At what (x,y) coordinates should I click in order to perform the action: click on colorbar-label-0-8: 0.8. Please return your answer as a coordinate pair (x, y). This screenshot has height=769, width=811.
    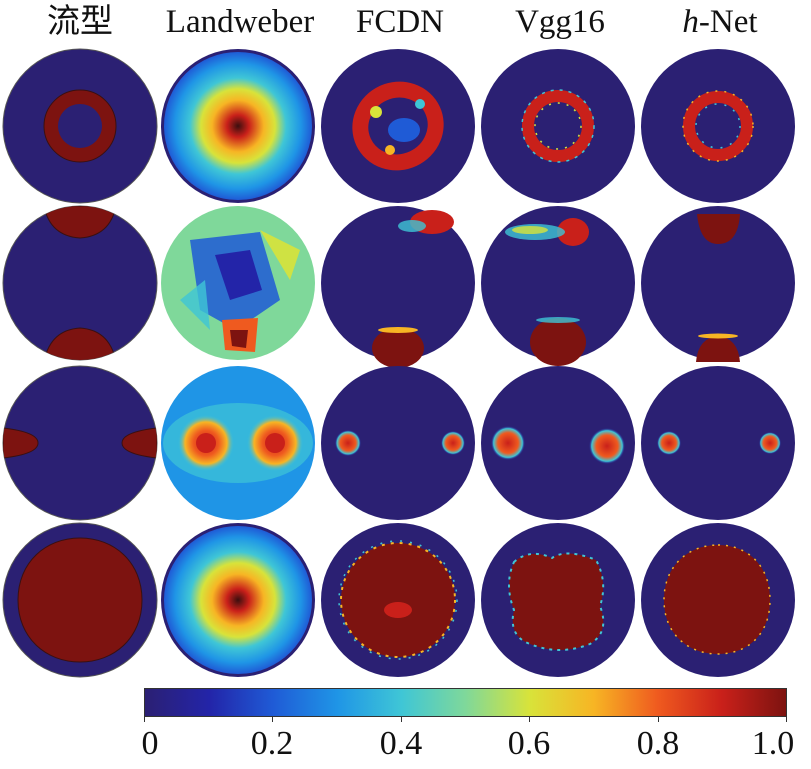
    Looking at the image, I should click on (658, 743).